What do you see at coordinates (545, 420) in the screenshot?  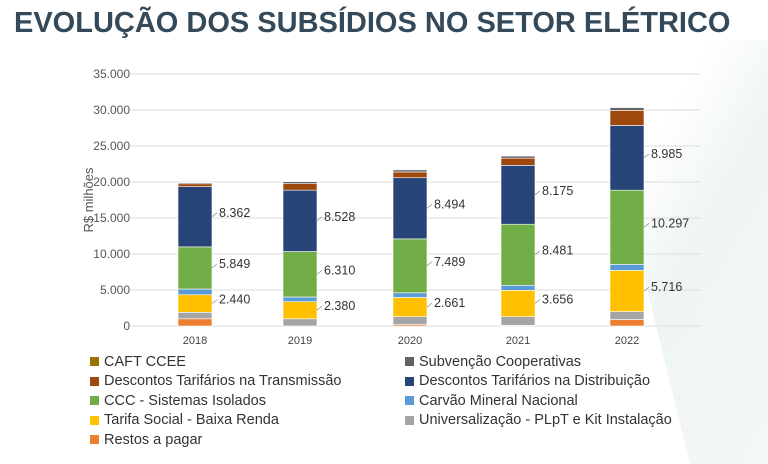 I see `legend-label: Universalização - PLpT e Kit Instalação` at bounding box center [545, 420].